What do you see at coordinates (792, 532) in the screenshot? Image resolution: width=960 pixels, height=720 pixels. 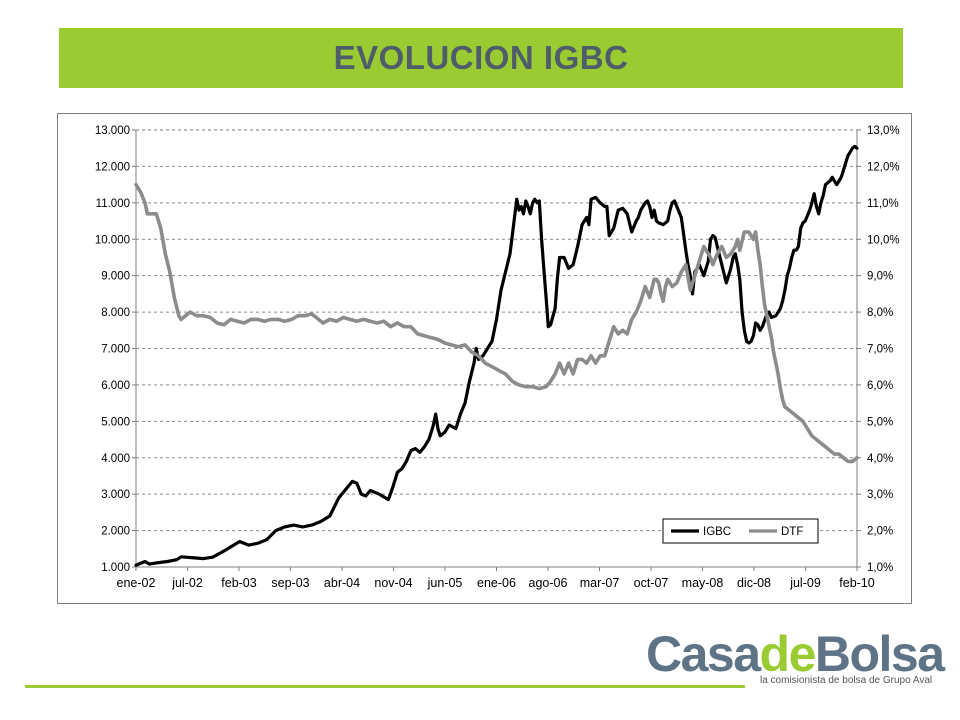 I see `legend-label-dtf: DTF` at bounding box center [792, 532].